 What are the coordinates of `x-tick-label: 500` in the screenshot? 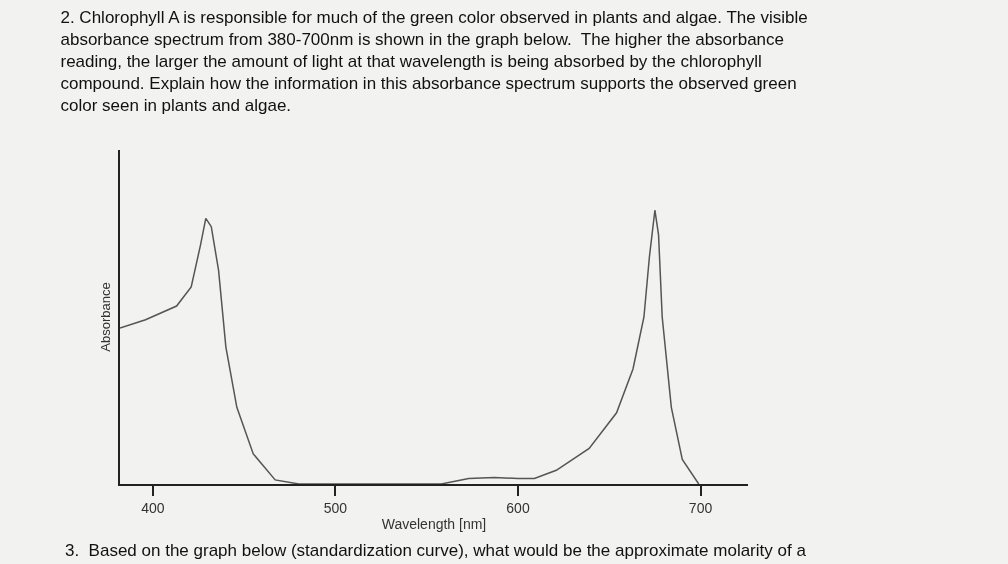 It's located at (335, 507).